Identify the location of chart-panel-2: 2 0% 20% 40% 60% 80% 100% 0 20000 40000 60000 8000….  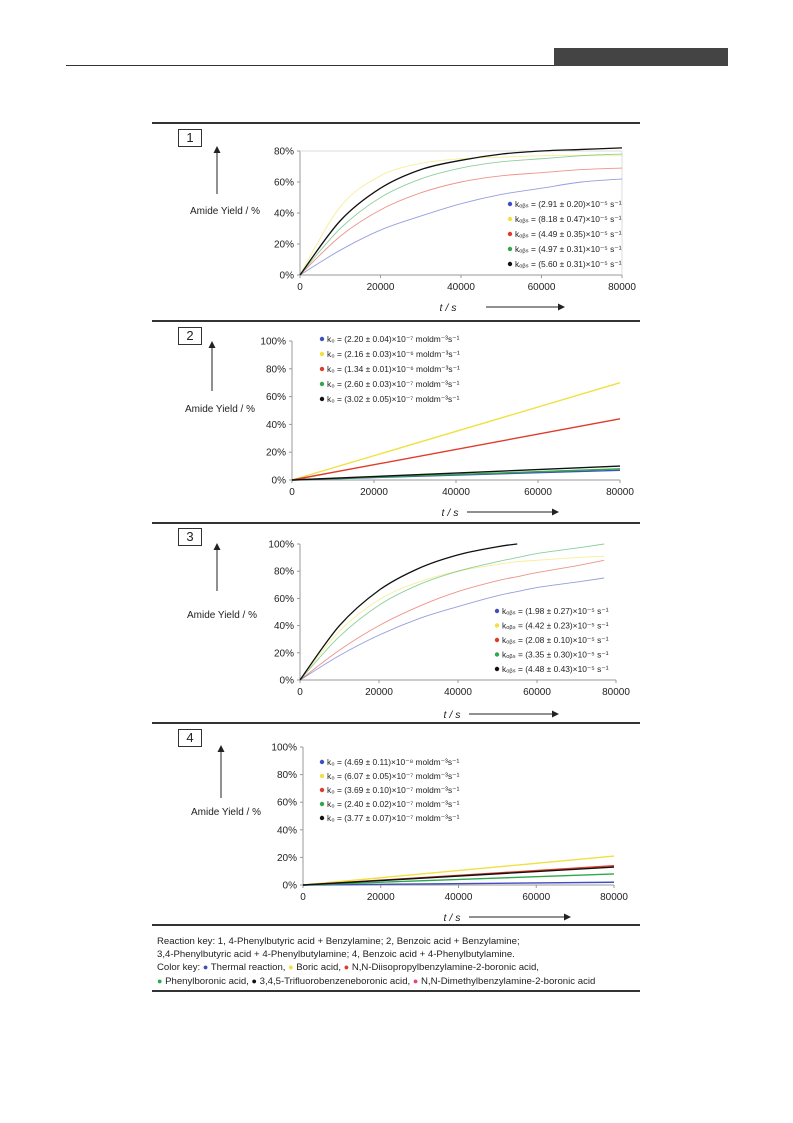
(396, 421).